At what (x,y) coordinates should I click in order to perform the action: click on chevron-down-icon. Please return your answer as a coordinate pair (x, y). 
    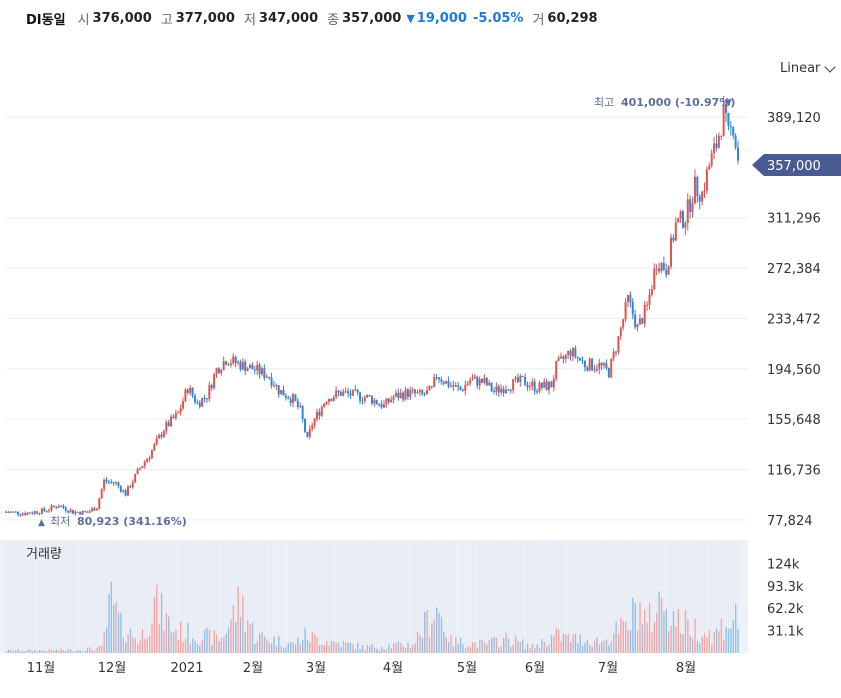
    Looking at the image, I should click on (830, 66).